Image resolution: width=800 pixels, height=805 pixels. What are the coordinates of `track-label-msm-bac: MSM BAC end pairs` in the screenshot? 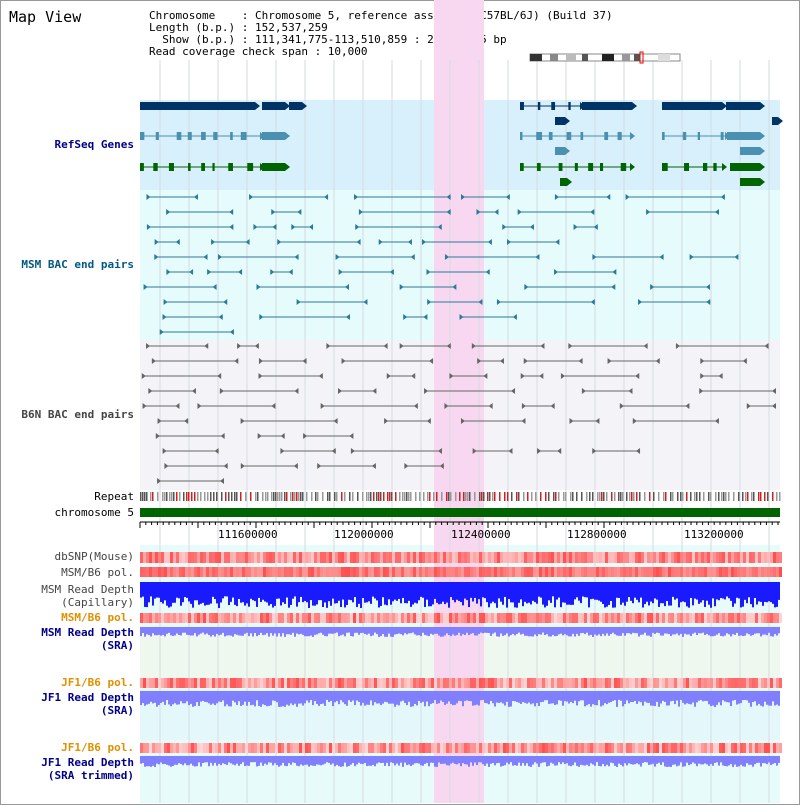 It's located at (77, 264).